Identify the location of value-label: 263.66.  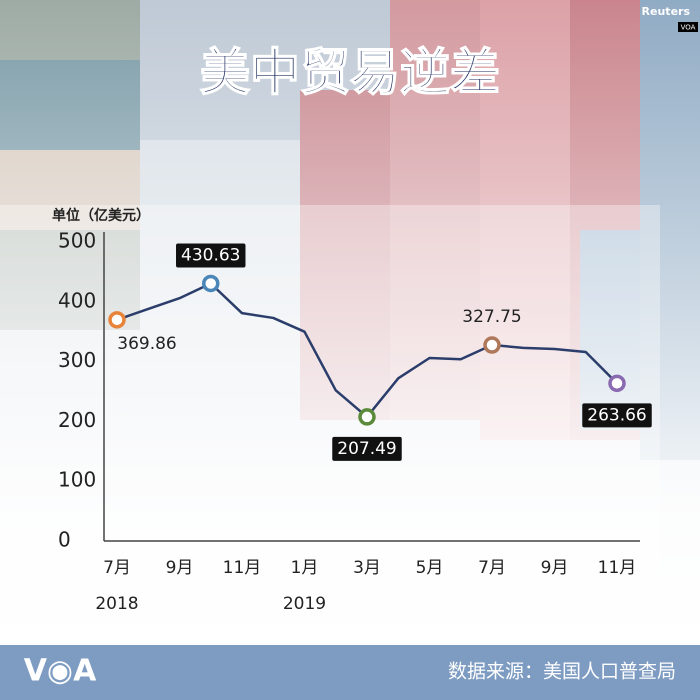
(616, 415).